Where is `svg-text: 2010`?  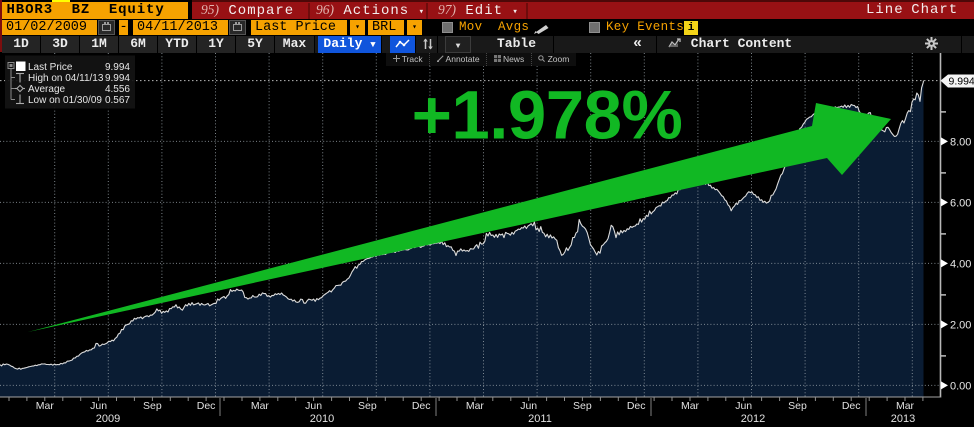 svg-text: 2010 is located at coordinates (322, 419).